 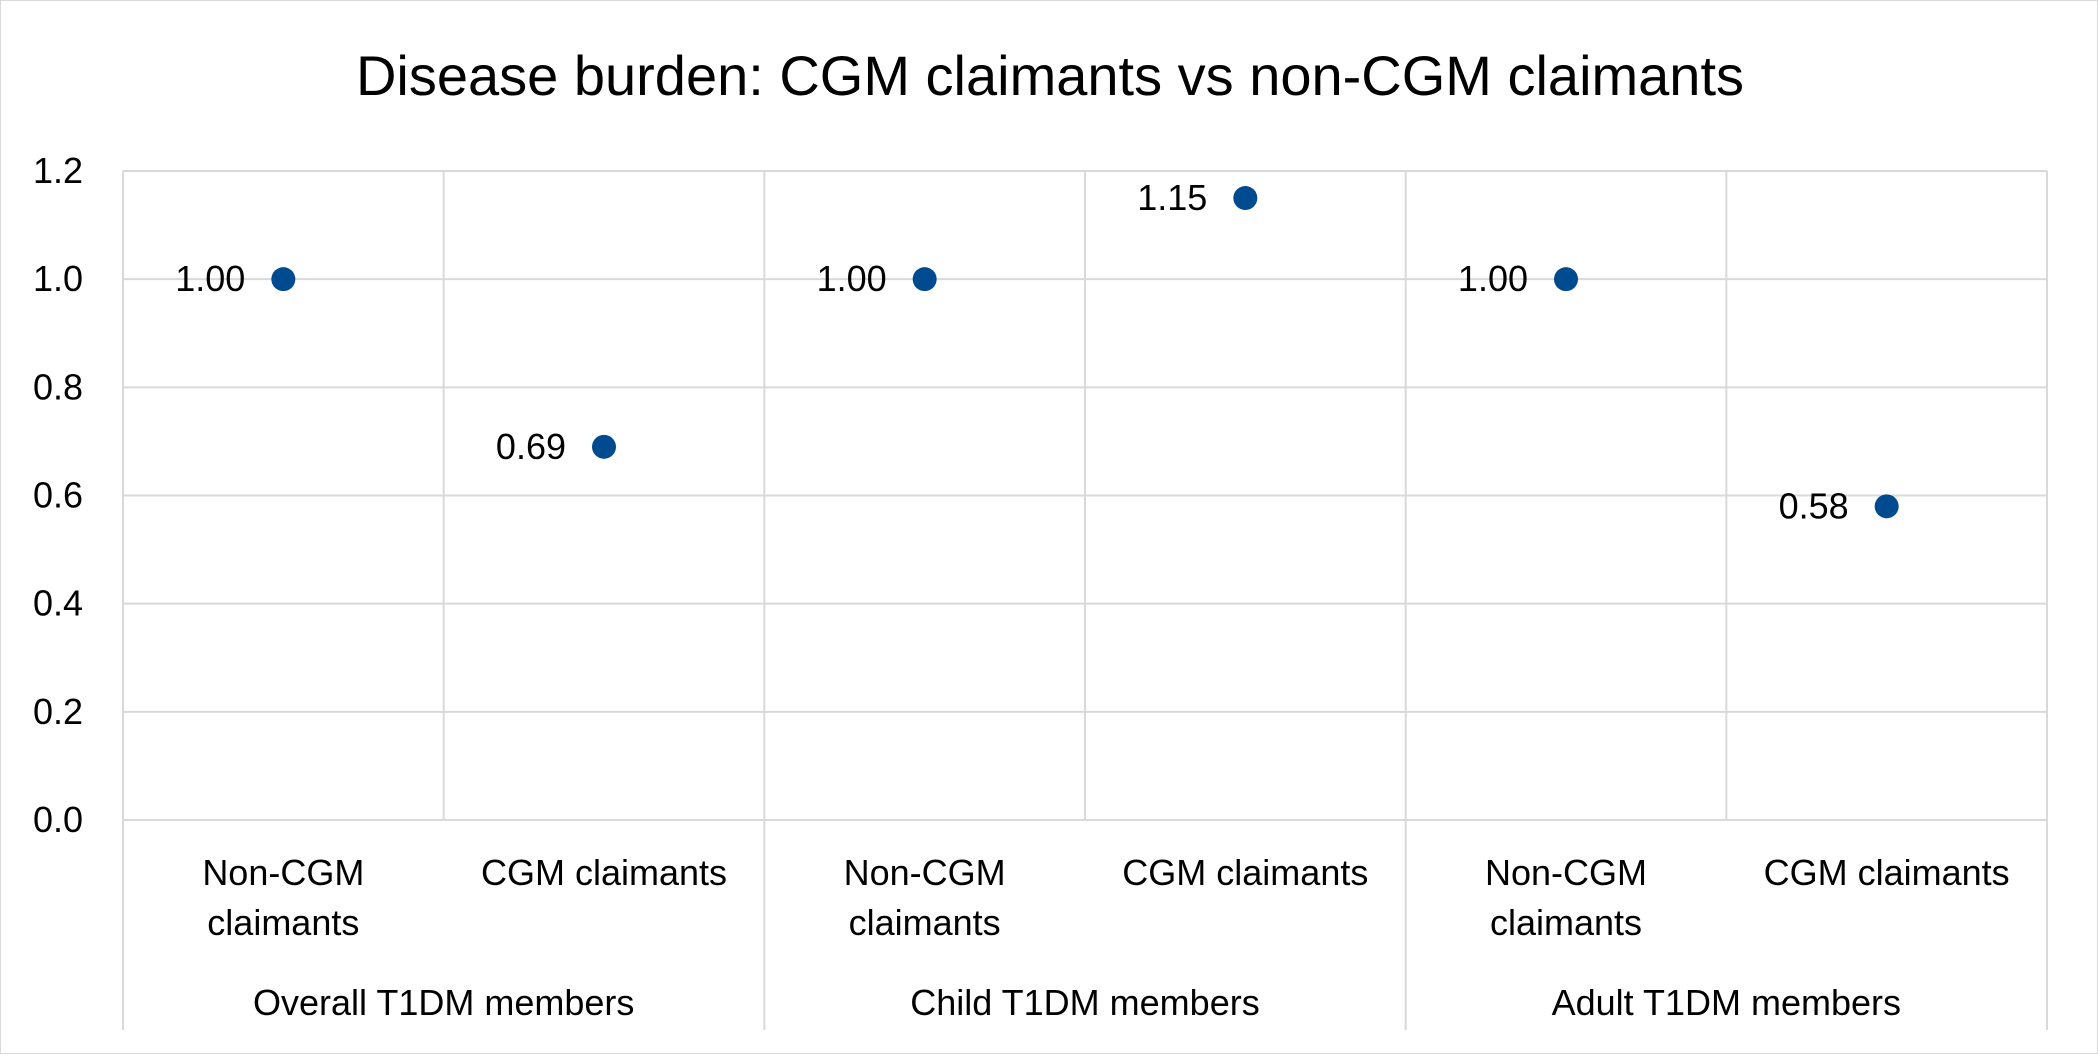 What do you see at coordinates (58, 603) in the screenshot?
I see `y-tick-label: 0.4` at bounding box center [58, 603].